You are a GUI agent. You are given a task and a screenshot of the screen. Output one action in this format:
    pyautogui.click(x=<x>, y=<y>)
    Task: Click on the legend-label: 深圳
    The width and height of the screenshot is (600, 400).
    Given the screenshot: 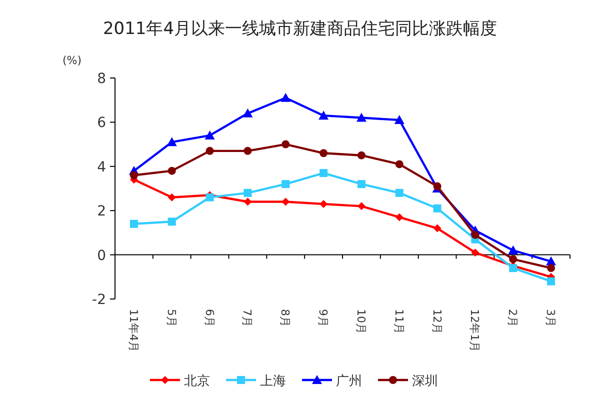 What is the action you would take?
    pyautogui.click(x=425, y=381)
    